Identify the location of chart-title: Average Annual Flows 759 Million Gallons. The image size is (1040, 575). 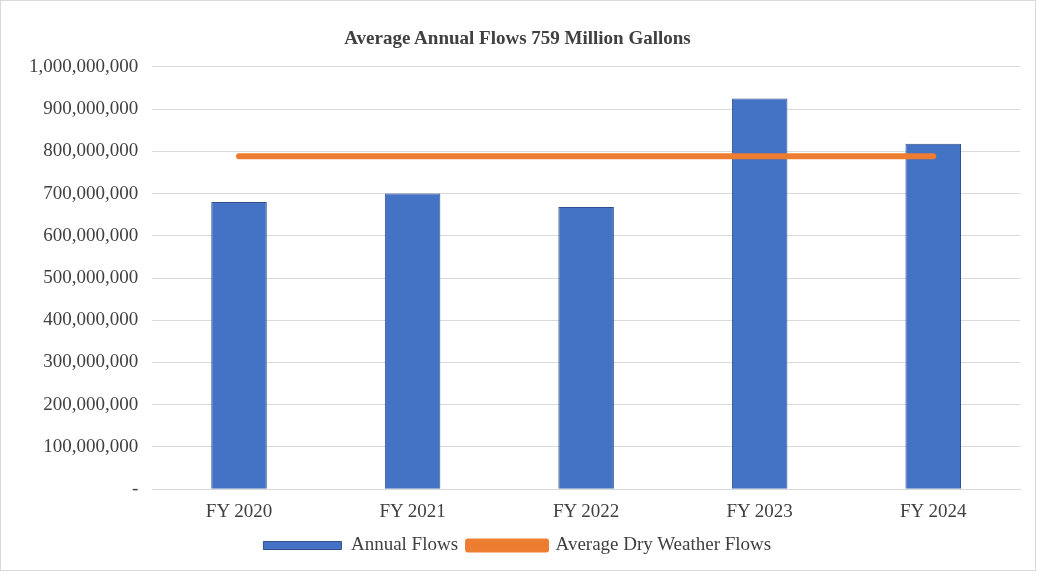
(517, 38).